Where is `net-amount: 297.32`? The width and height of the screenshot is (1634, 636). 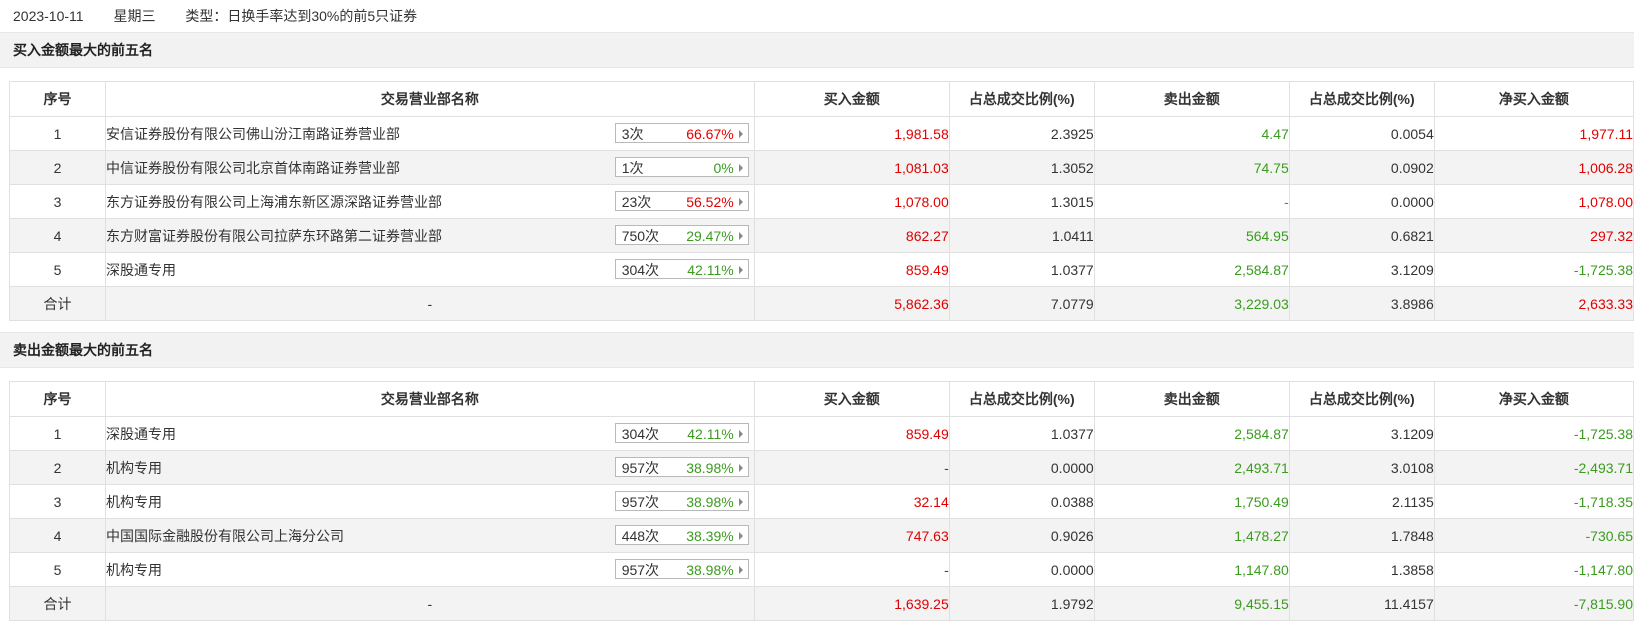 net-amount: 297.32 is located at coordinates (1533, 235).